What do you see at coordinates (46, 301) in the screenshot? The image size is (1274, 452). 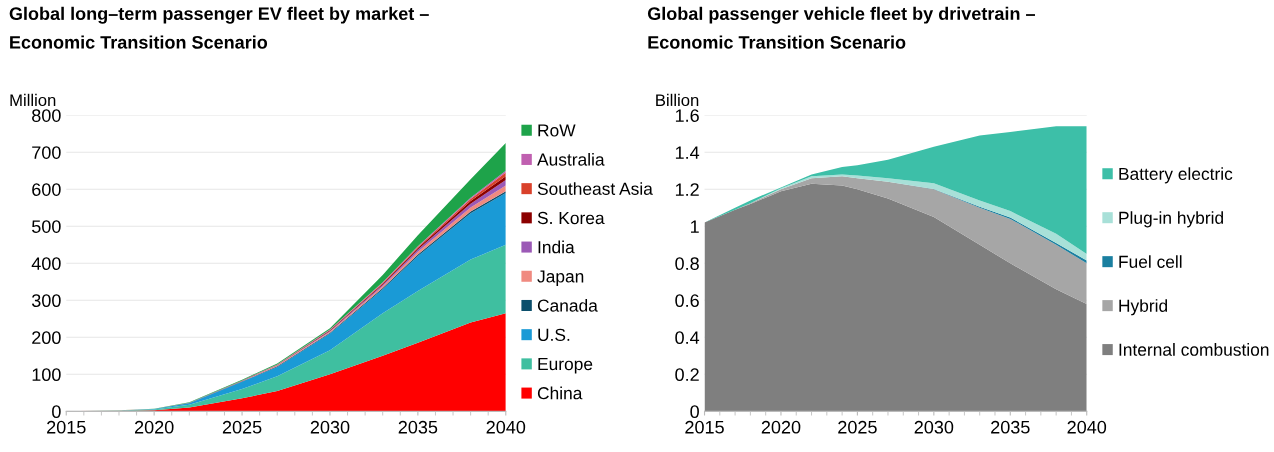 I see `y-tick-label: 300` at bounding box center [46, 301].